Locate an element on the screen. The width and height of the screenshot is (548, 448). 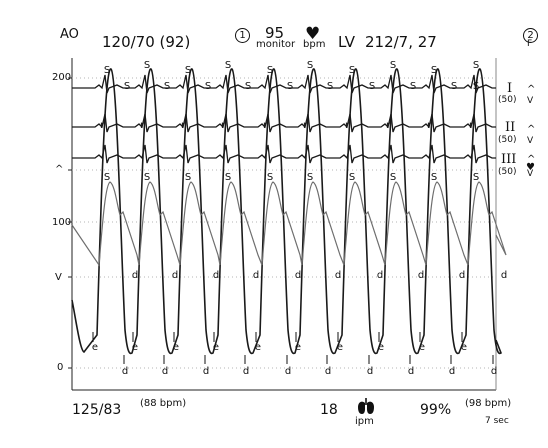
lead-ii-down-button: V is located at coordinates (530, 141).